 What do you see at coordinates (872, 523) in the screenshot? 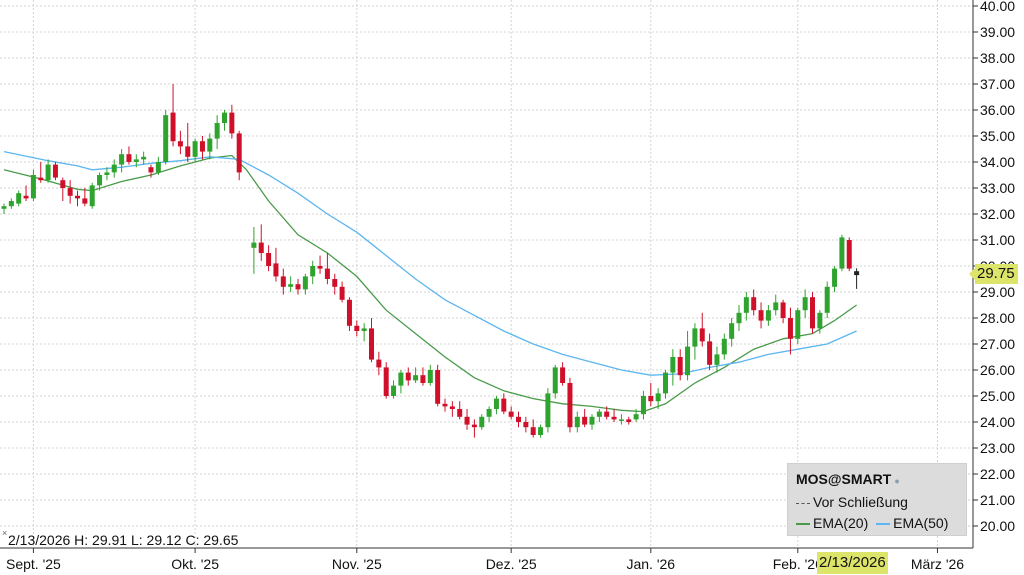
I see `legend-ema: EMA(20) EMA(50)` at bounding box center [872, 523].